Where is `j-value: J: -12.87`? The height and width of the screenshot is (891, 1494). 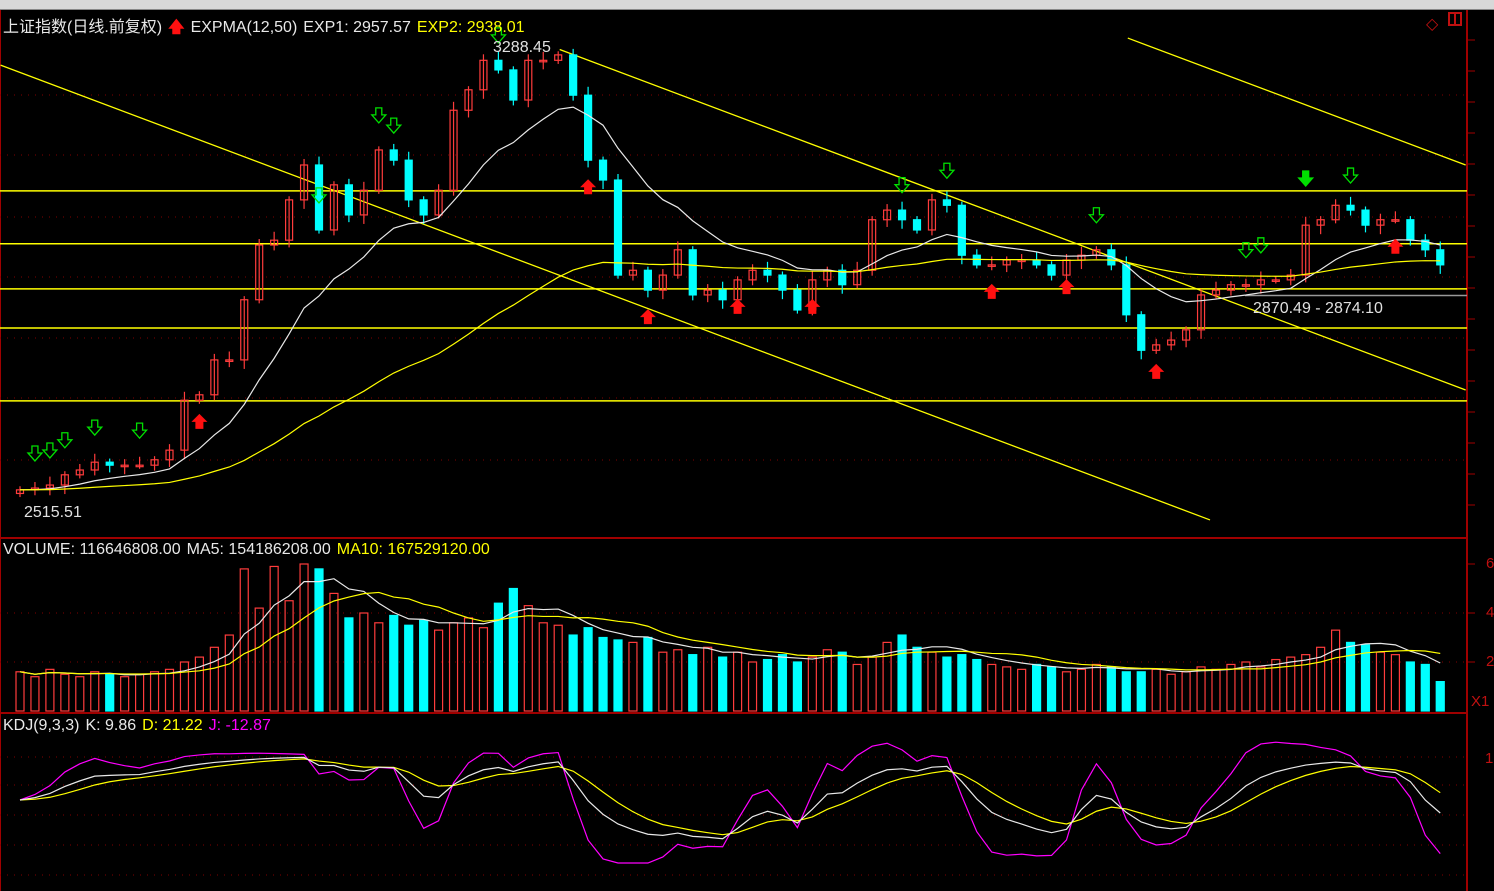 j-value: J: -12.87 is located at coordinates (239, 725).